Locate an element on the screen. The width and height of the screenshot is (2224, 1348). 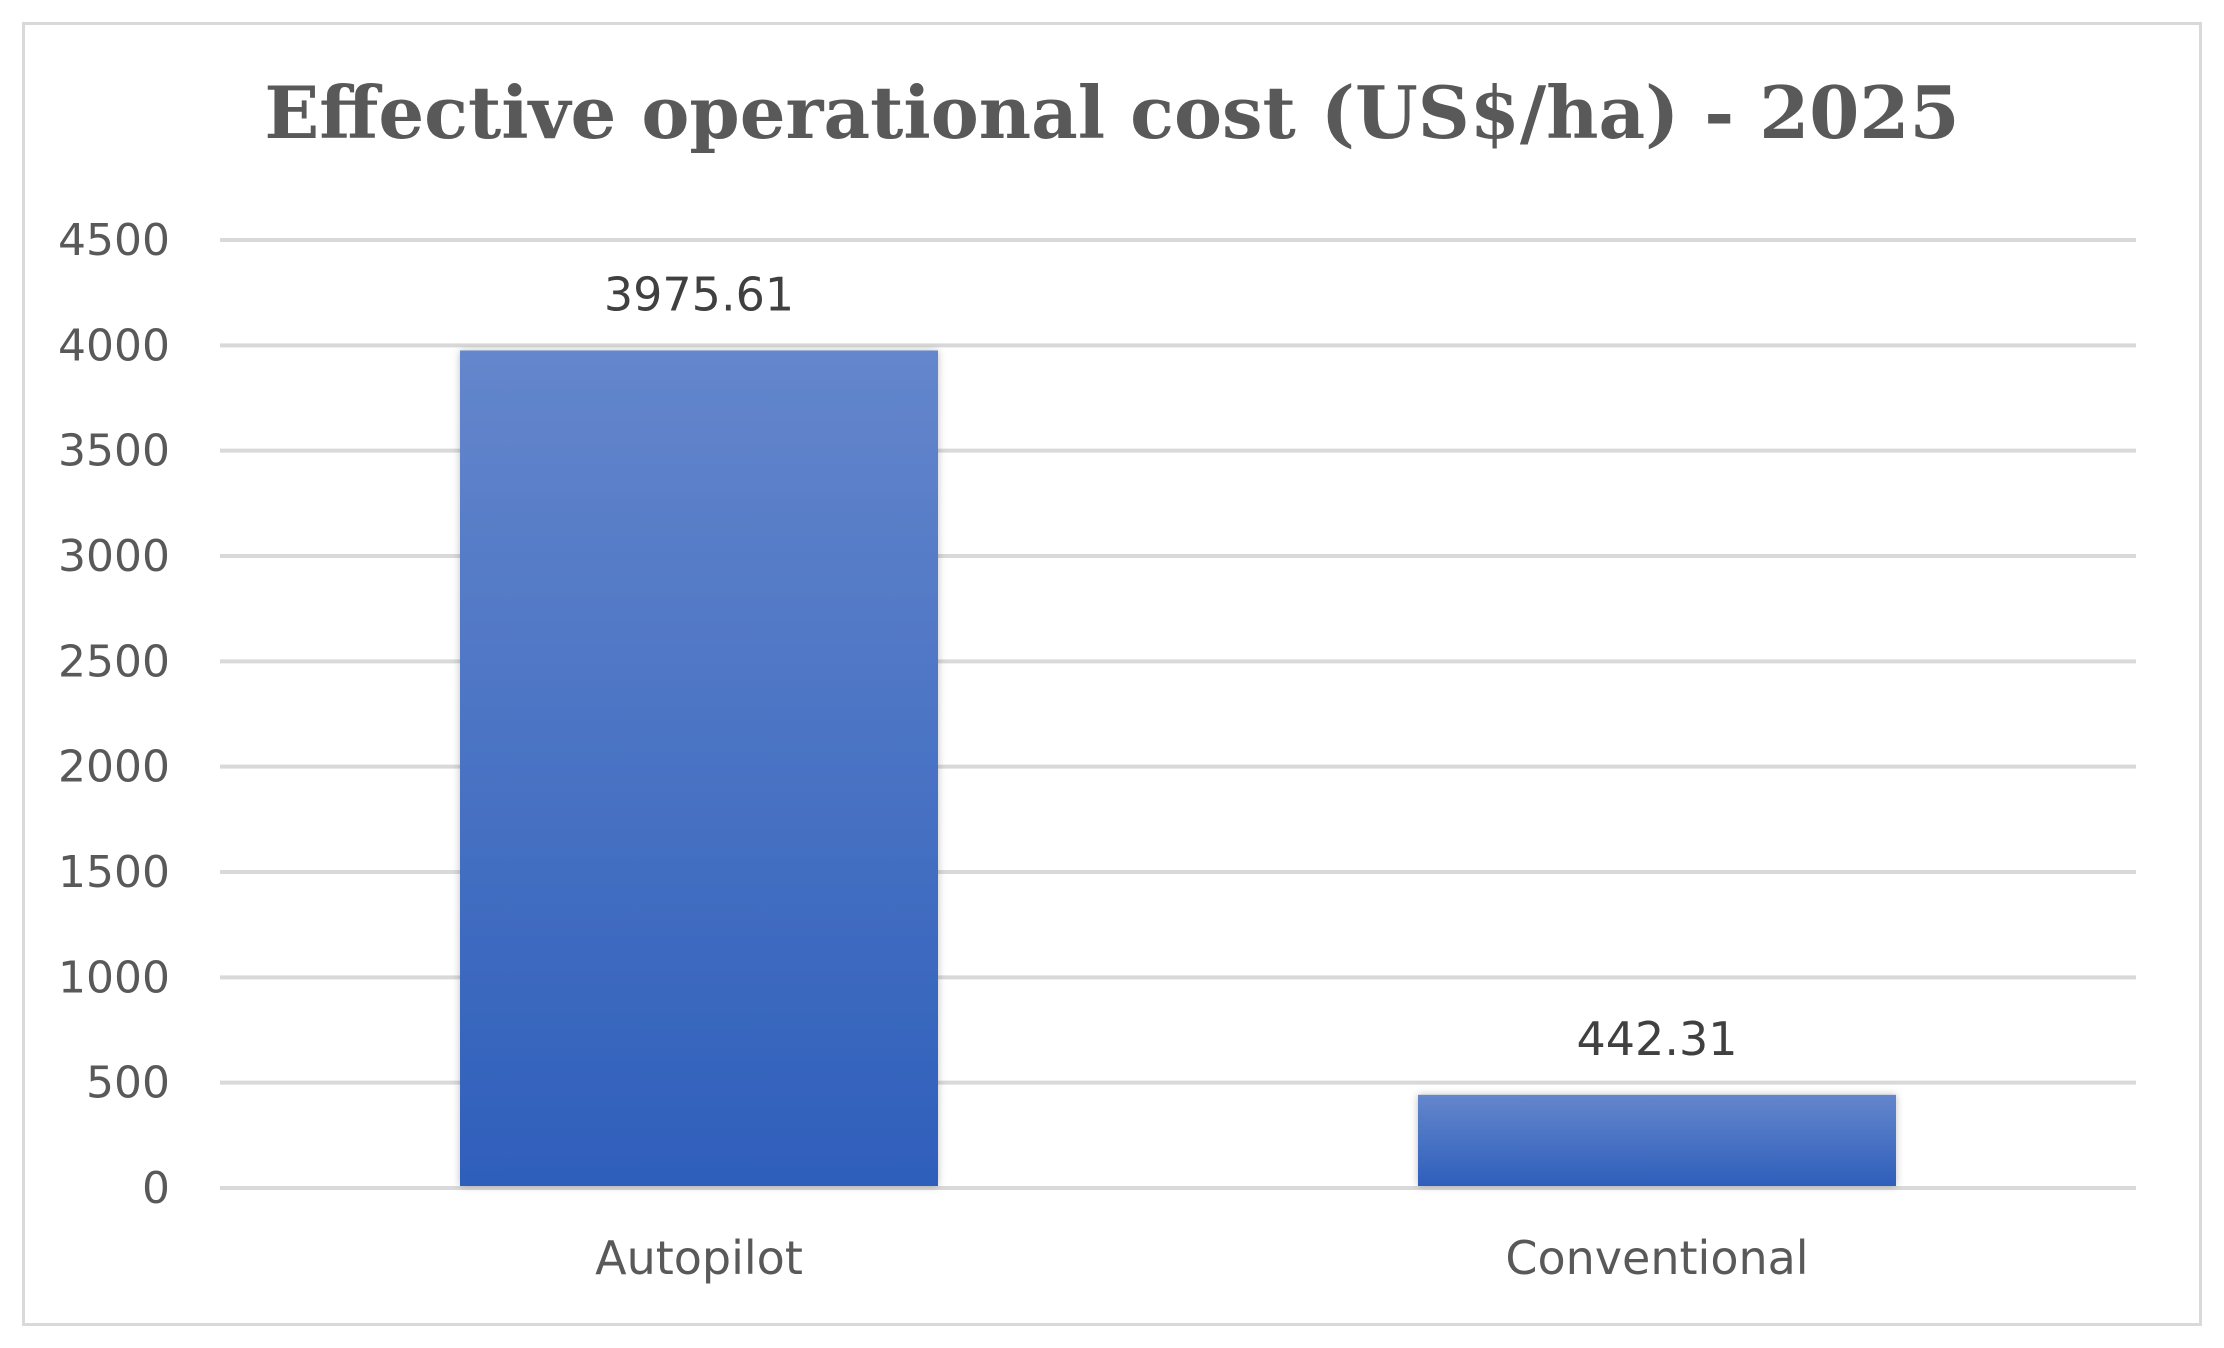
data-label-conventional: 442.31 is located at coordinates (1657, 1039).